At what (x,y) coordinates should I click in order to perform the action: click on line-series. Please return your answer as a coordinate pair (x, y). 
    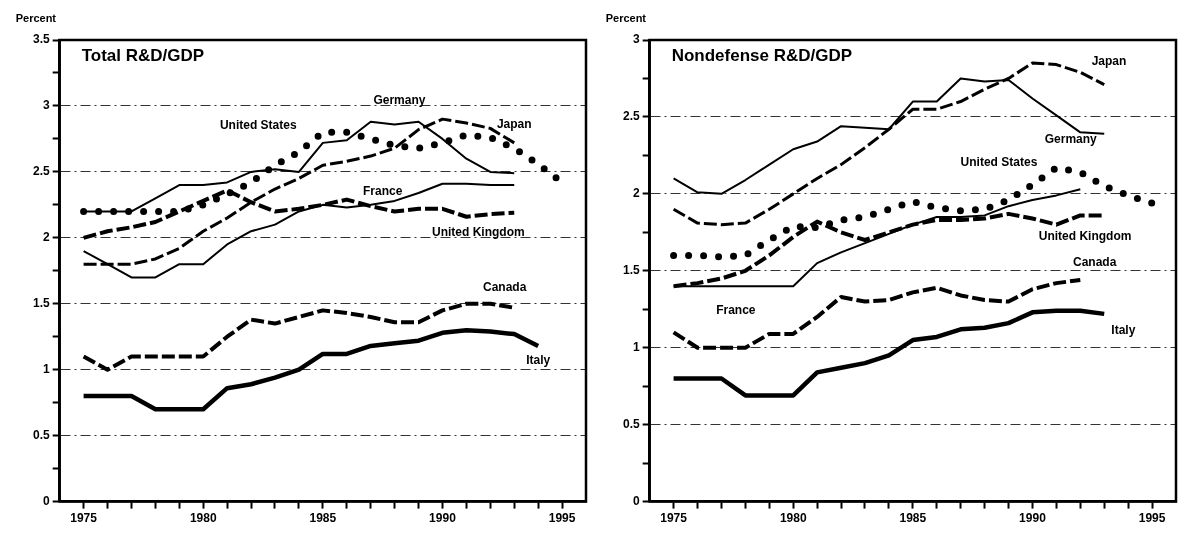
    Looking at the image, I should click on (877, 314).